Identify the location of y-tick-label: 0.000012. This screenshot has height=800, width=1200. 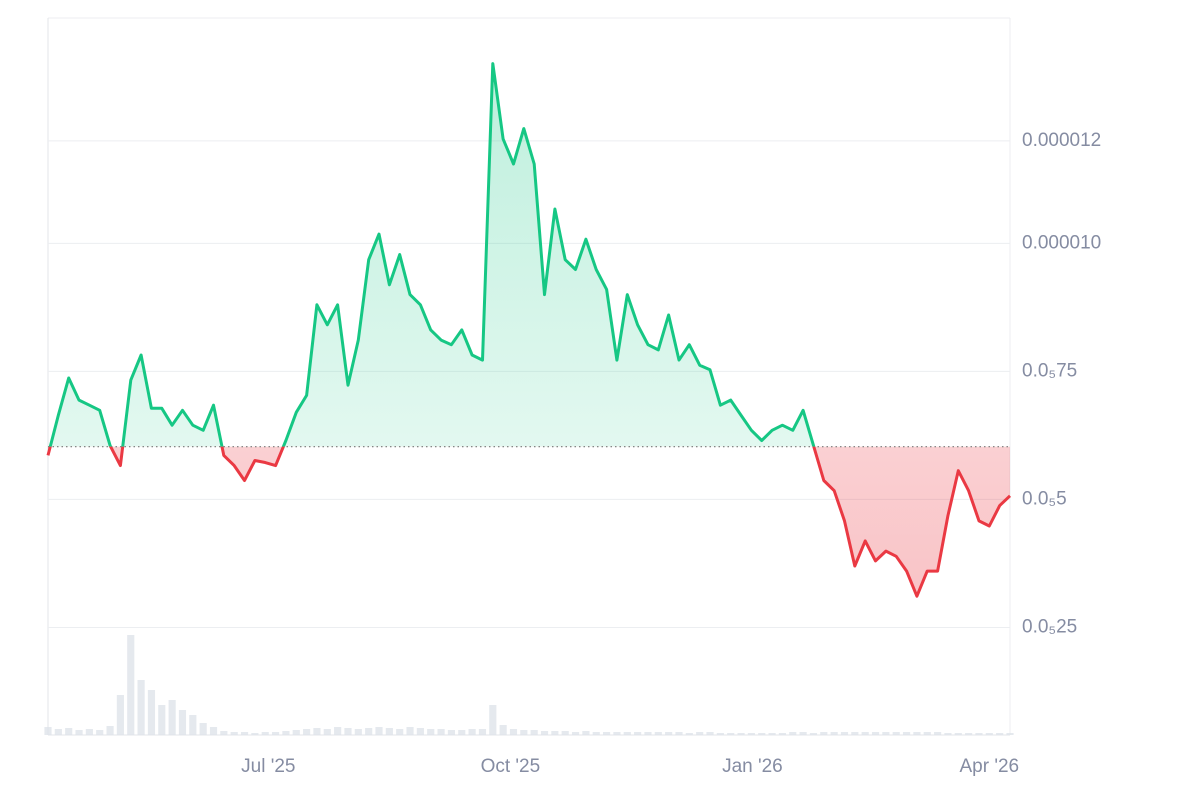
(1061, 140).